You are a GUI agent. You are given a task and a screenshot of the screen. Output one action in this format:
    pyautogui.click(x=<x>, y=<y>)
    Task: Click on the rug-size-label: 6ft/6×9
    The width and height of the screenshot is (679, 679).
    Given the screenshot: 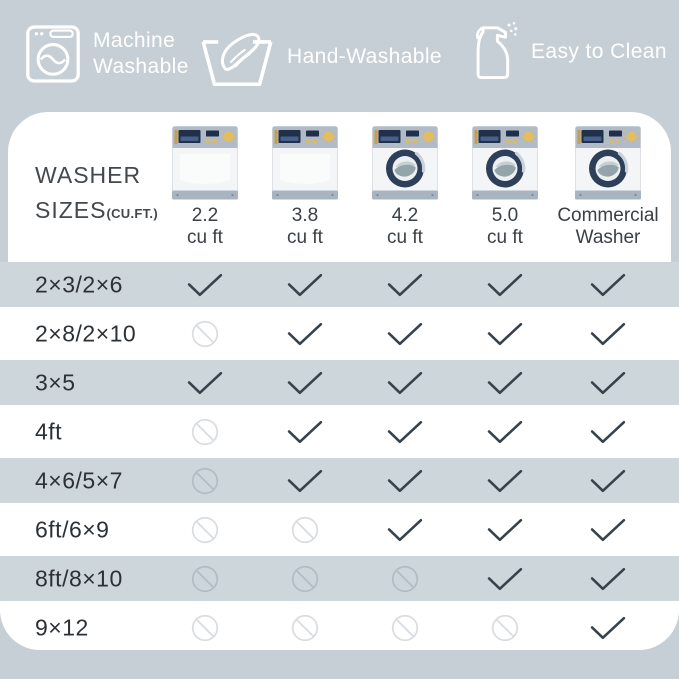 What is the action you would take?
    pyautogui.click(x=72, y=529)
    